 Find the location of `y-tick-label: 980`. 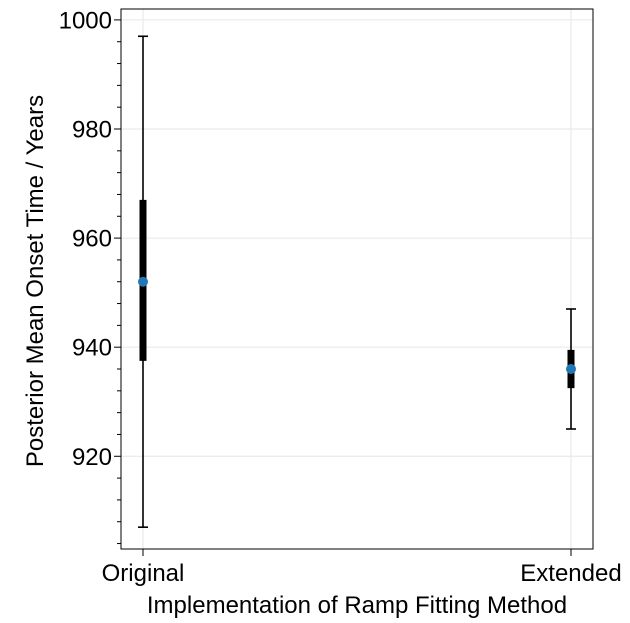

y-tick-label: 980 is located at coordinates (92, 130).